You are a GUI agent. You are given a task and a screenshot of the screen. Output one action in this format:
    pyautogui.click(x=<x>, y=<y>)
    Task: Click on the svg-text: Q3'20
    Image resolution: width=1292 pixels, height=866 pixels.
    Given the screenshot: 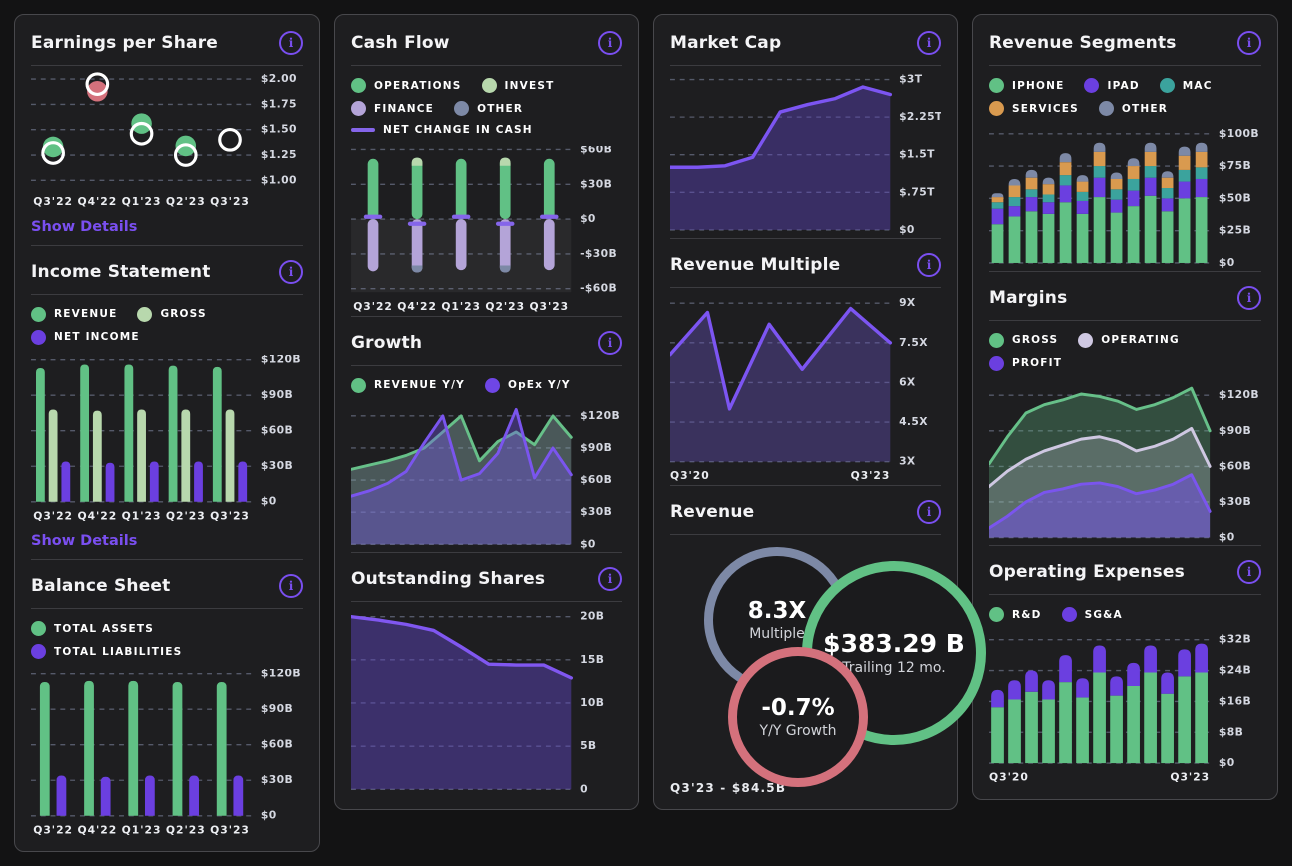 What is the action you would take?
    pyautogui.click(x=1009, y=777)
    